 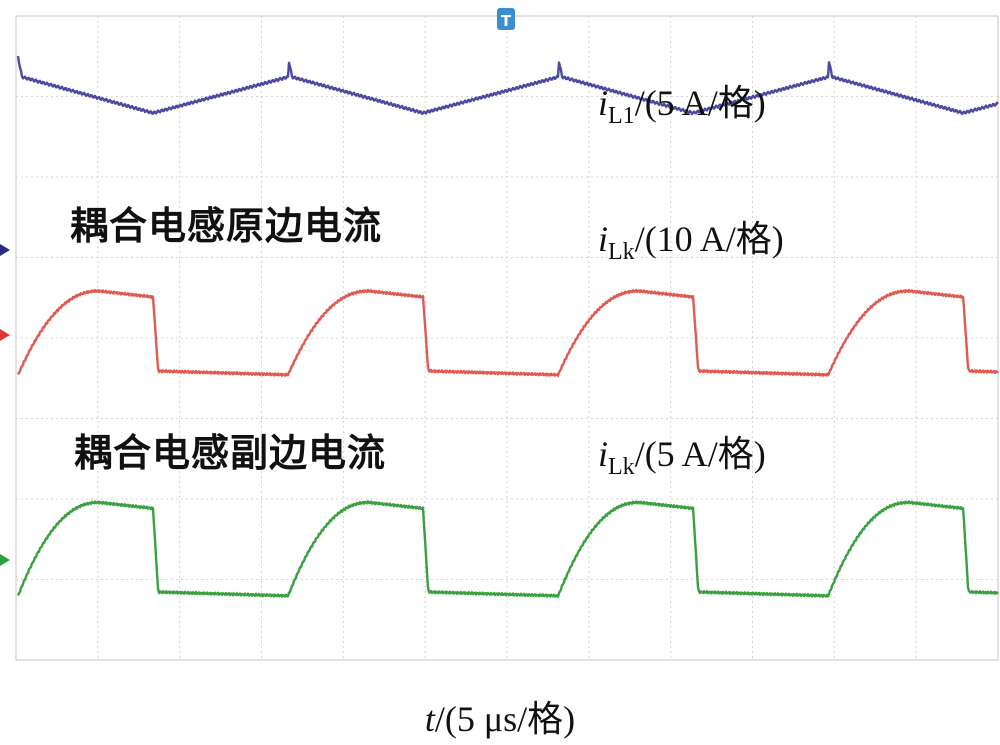 What do you see at coordinates (603, 239) in the screenshot?
I see `series-2-var: i` at bounding box center [603, 239].